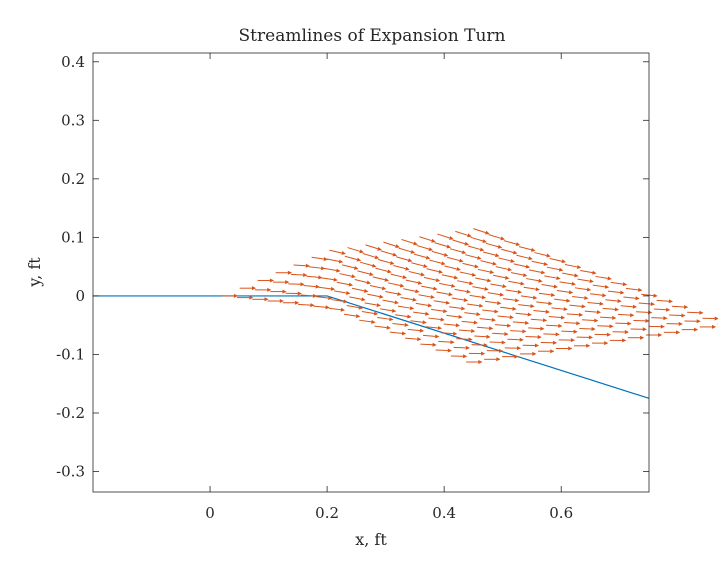  Describe the element at coordinates (70, 354) in the screenshot. I see `y-tick-label: -0.1` at that location.